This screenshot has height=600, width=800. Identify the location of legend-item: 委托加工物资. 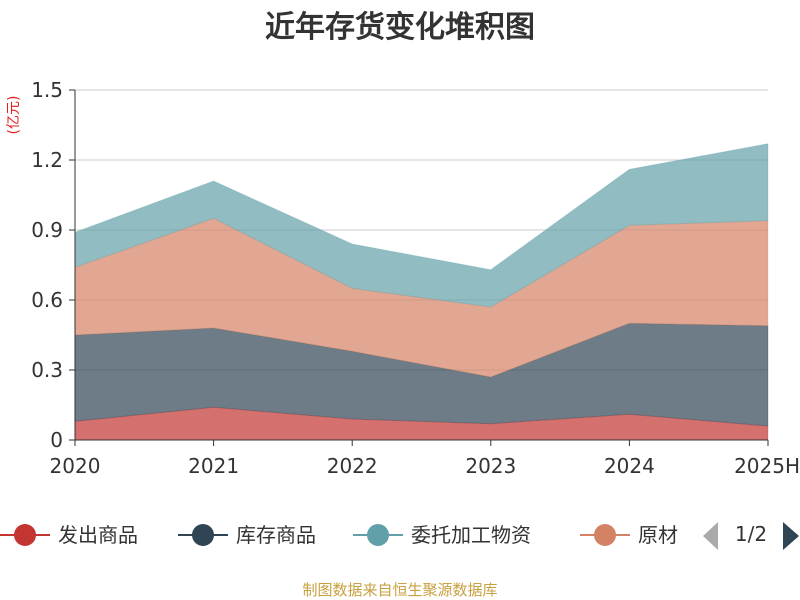
(442, 535).